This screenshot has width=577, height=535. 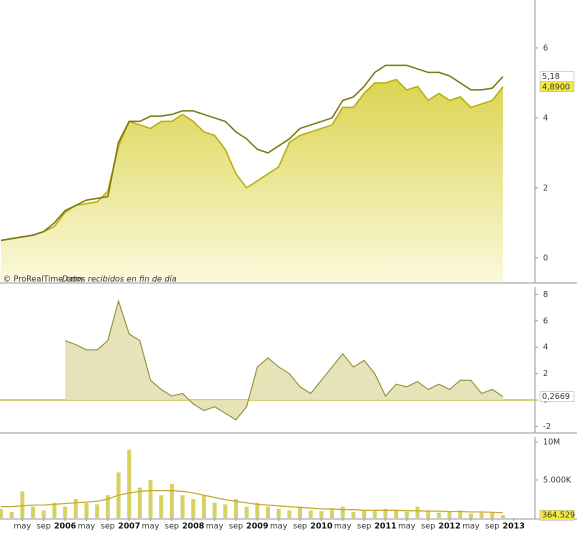 I want to click on y-tick-label: -2, so click(x=547, y=426).